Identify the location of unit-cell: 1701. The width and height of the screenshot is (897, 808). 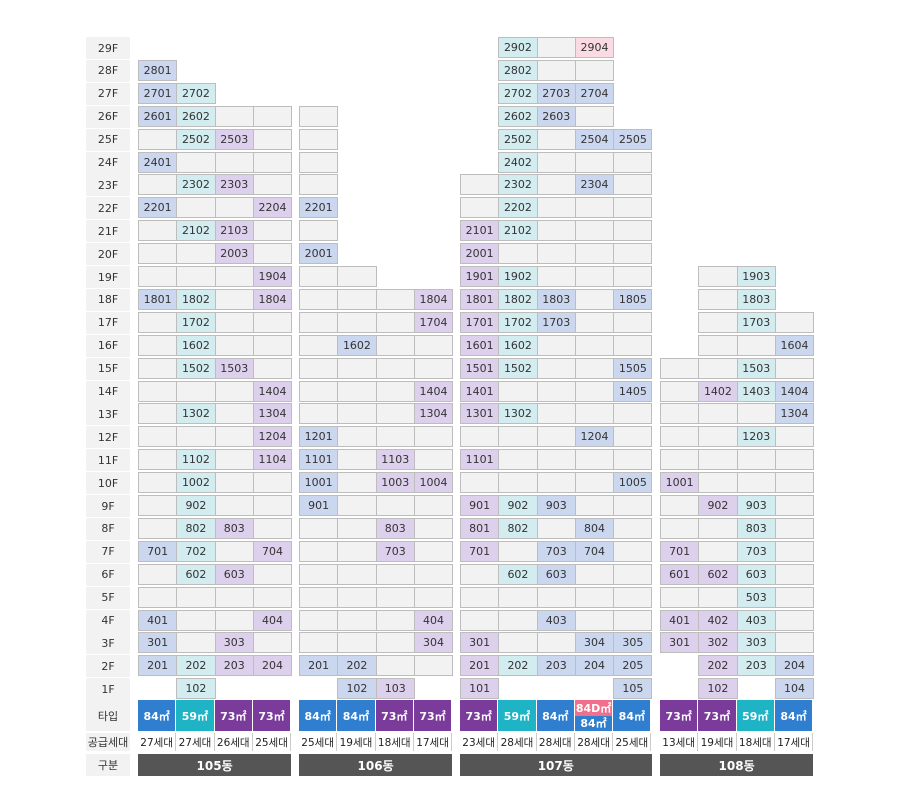
(480, 322).